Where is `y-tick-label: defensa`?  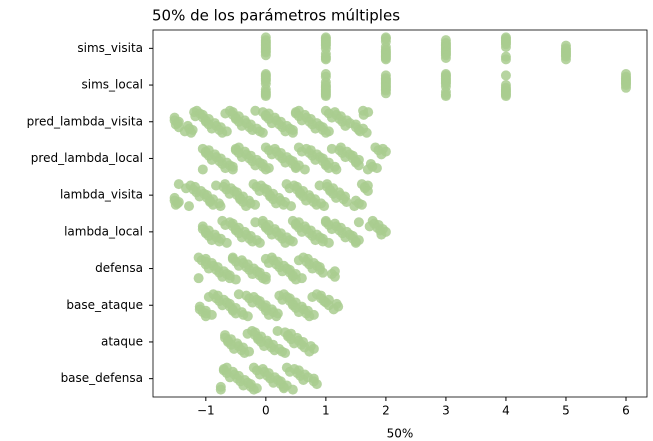 y-tick-label: defensa is located at coordinates (119, 268).